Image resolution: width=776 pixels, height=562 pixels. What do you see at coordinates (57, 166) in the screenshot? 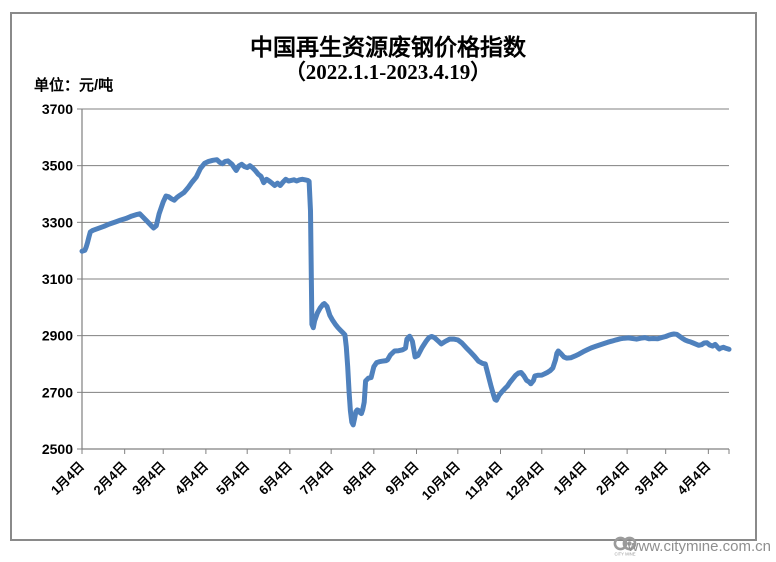
I see `y-axis-label: 3500` at bounding box center [57, 166].